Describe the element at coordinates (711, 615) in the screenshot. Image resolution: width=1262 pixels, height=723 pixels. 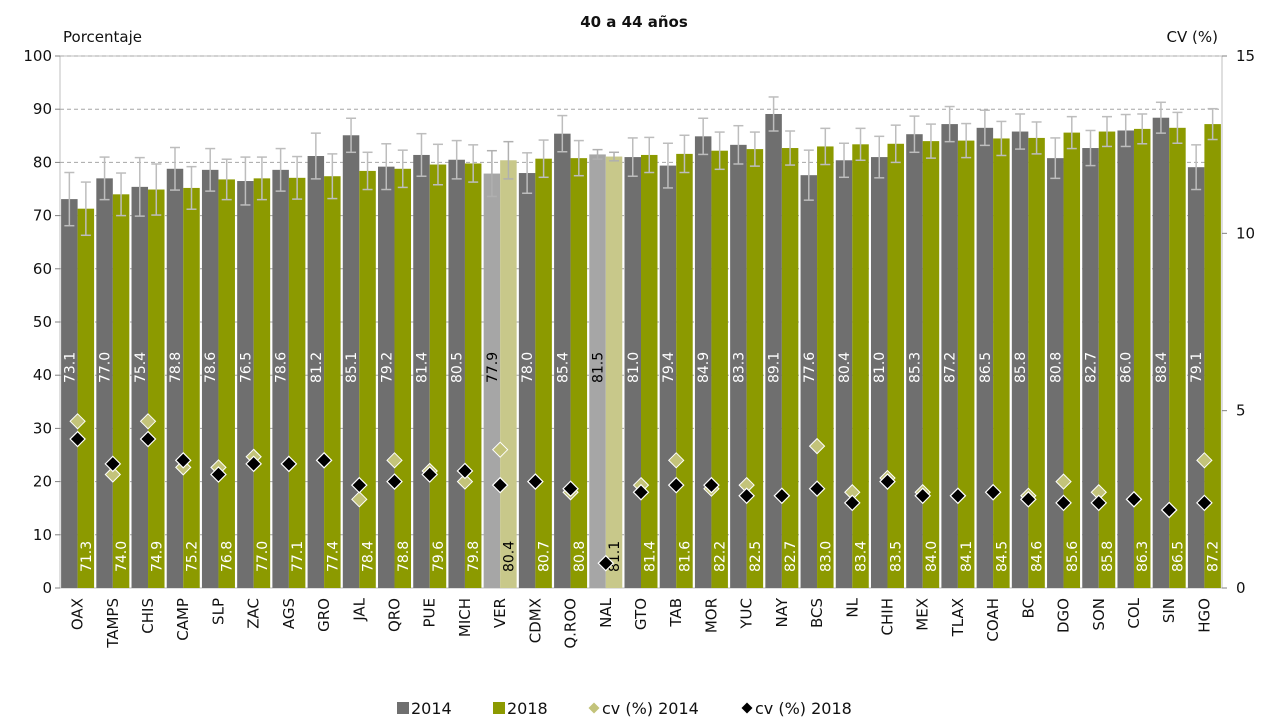
I see `category-label: MOR` at that location.